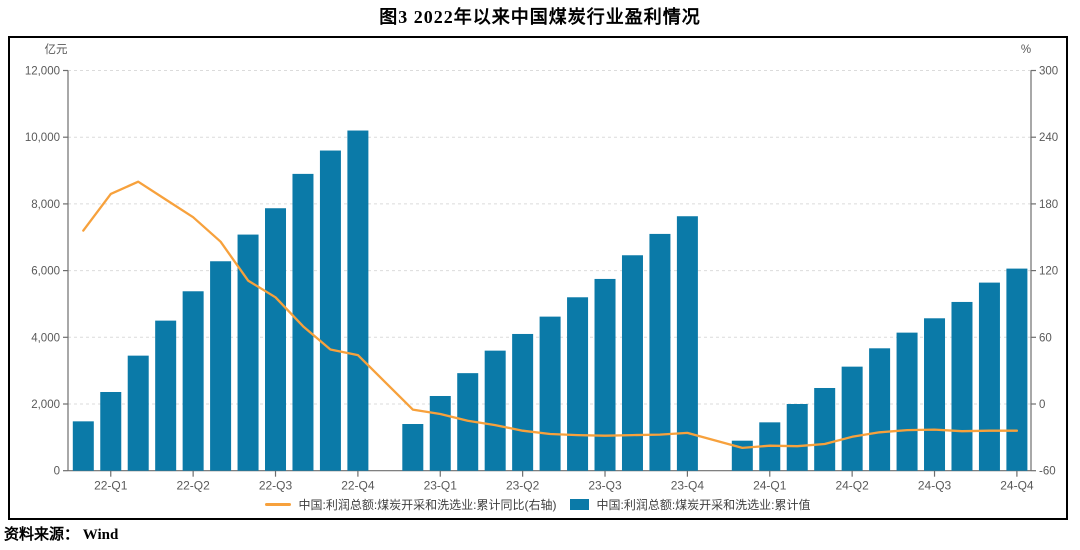 The height and width of the screenshot is (550, 1080). What do you see at coordinates (523, 486) in the screenshot?
I see `svg-text: 23-Q2` at bounding box center [523, 486].